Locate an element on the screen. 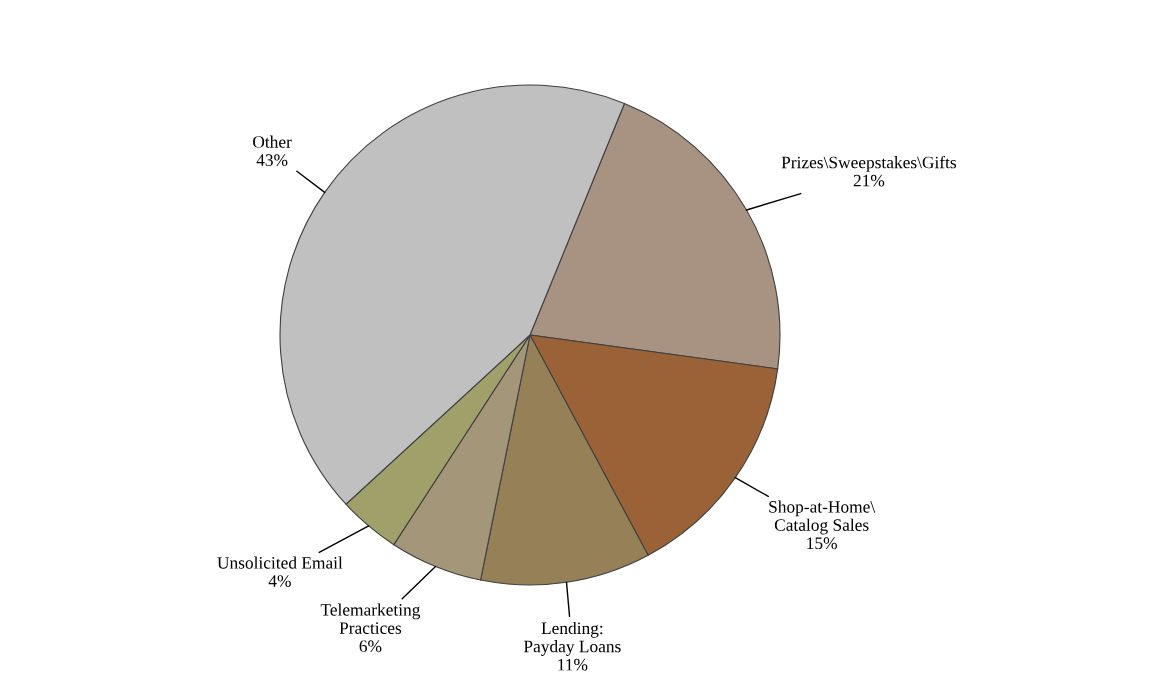 This screenshot has width=1150, height=681. data-label: 21% is located at coordinates (869, 180).